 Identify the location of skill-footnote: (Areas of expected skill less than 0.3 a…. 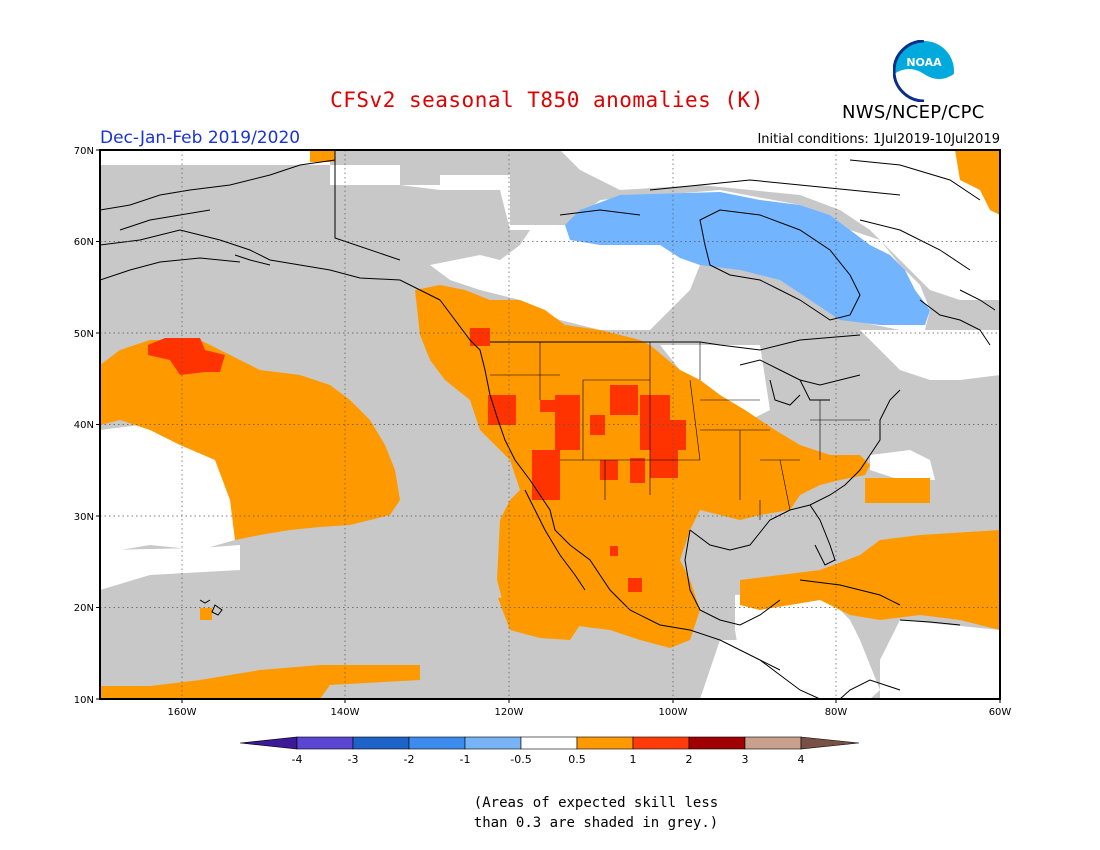
(550, 813).